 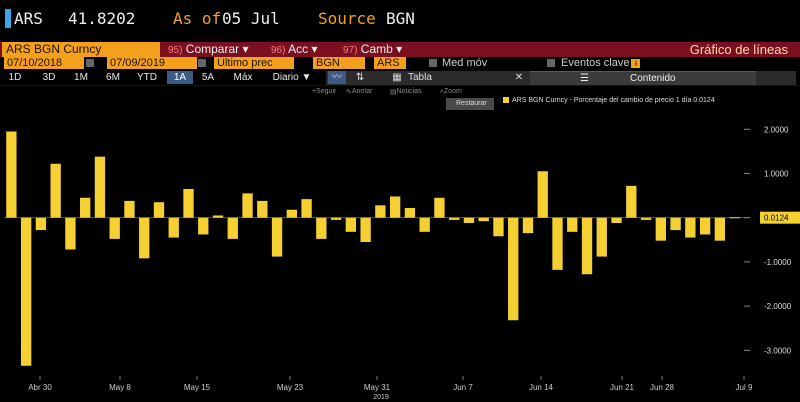 What do you see at coordinates (15, 77) in the screenshot?
I see `range-1d-button: 1D` at bounding box center [15, 77].